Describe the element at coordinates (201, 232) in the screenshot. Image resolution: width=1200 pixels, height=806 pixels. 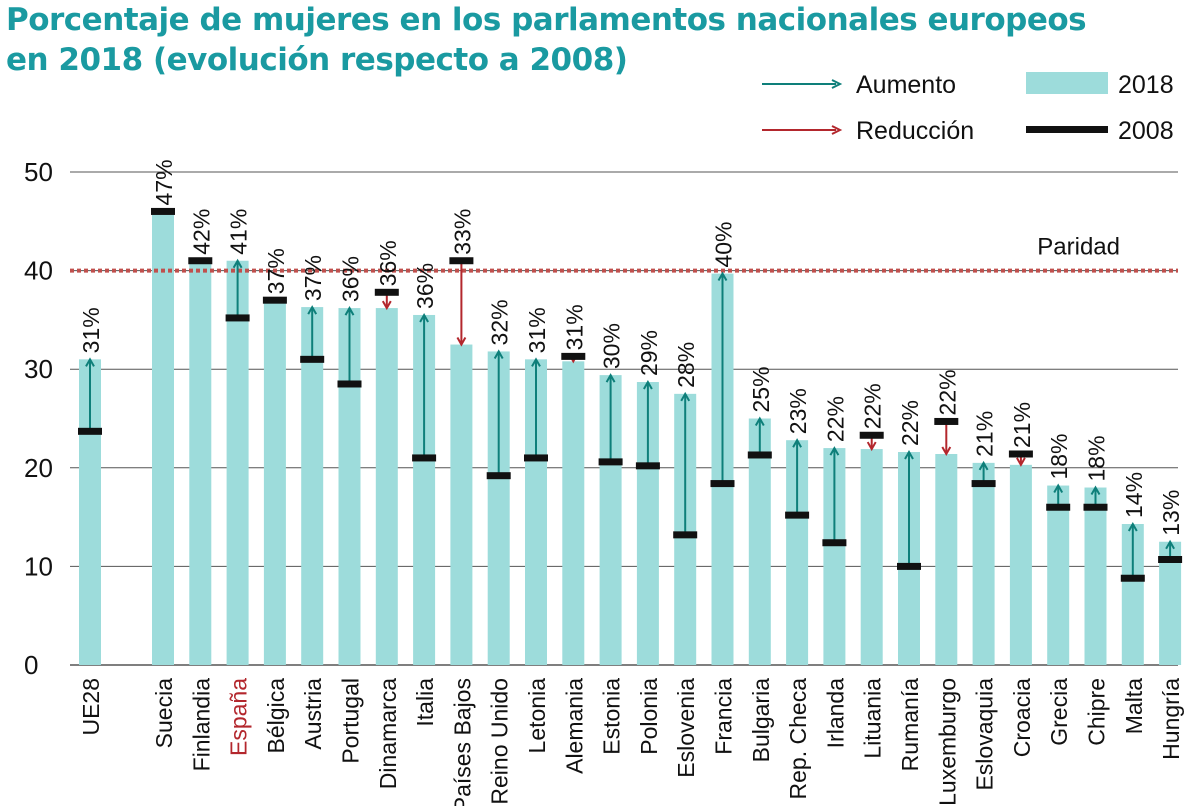
I see `value-label: 42%` at that location.